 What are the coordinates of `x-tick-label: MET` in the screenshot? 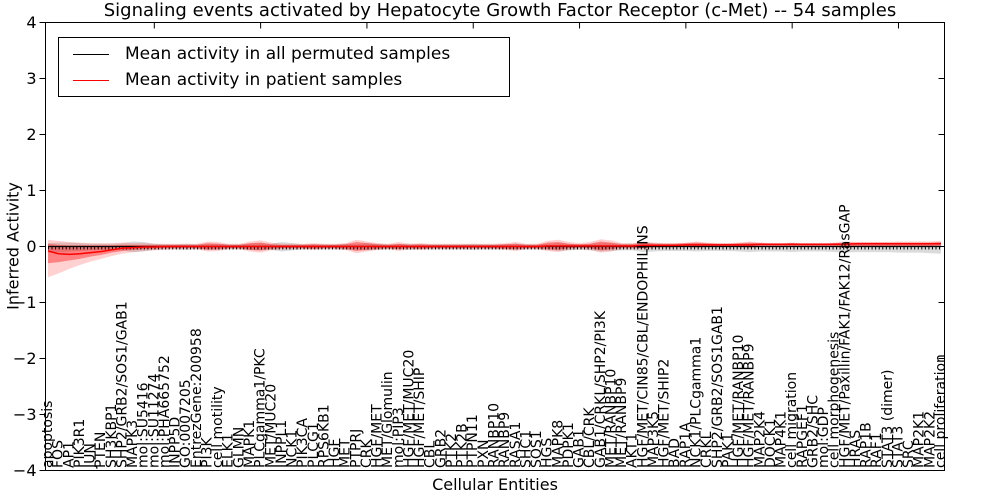 It's located at (346, 453).